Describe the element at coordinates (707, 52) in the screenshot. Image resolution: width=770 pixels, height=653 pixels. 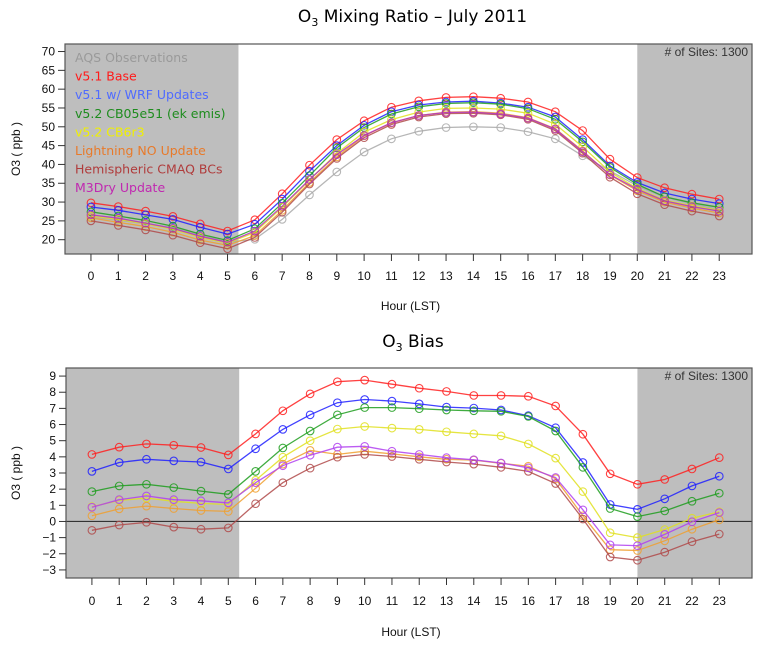
I see `sites-count-annotation: # of Sites: 1300` at that location.